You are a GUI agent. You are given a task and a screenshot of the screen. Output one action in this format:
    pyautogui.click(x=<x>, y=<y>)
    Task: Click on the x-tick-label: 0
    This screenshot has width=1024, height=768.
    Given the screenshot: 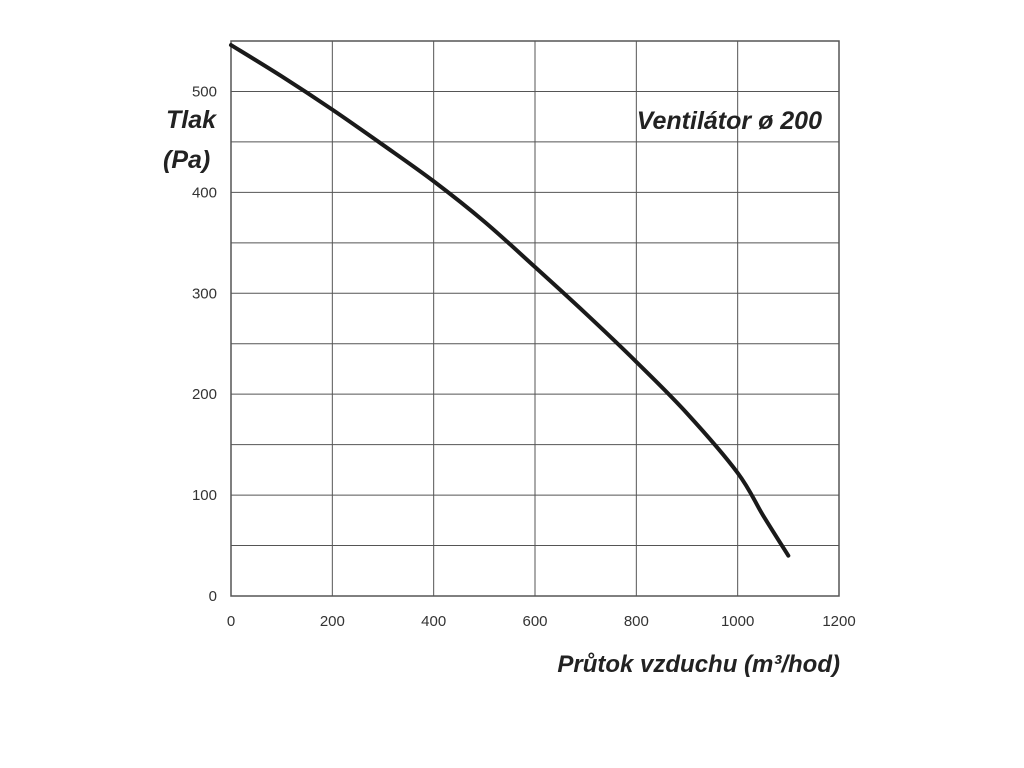 What is the action you would take?
    pyautogui.click(x=231, y=621)
    